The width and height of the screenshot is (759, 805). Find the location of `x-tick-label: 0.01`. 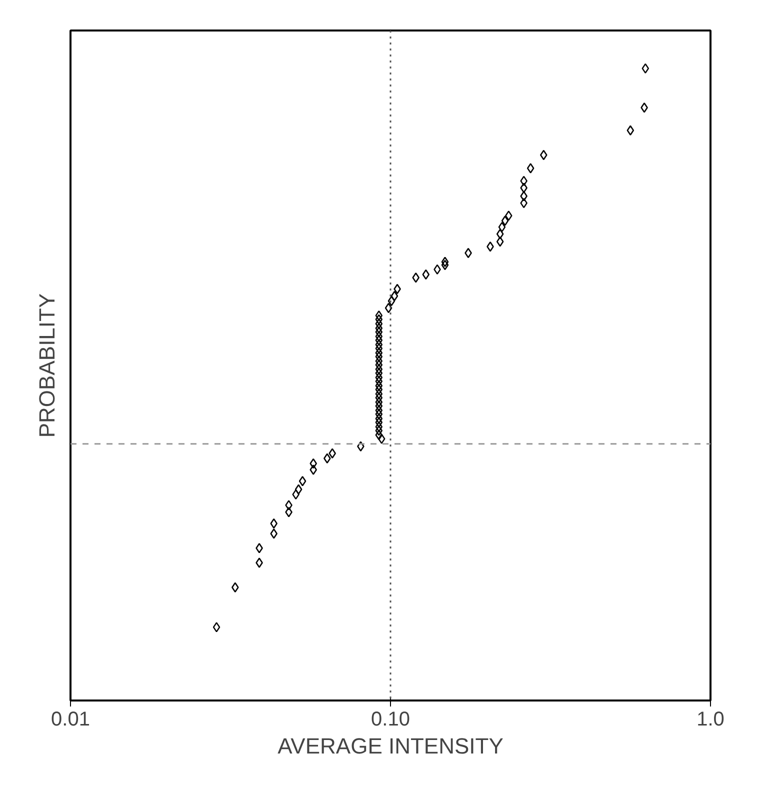

x-tick-label: 0.01 is located at coordinates (70, 719).